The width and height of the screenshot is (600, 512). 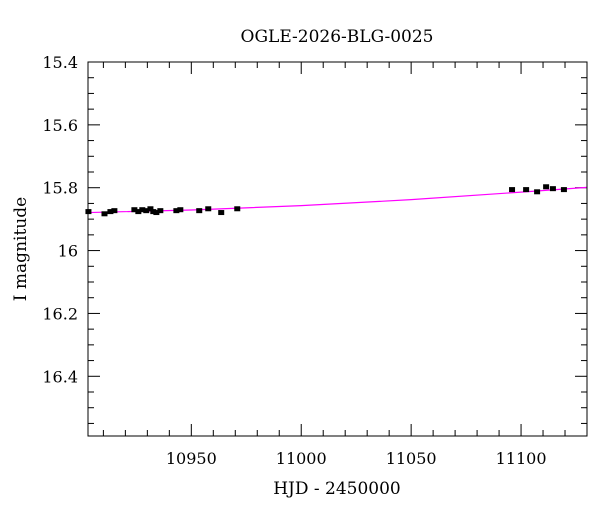 I want to click on y-axis-label: I magnitude, so click(x=21, y=249).